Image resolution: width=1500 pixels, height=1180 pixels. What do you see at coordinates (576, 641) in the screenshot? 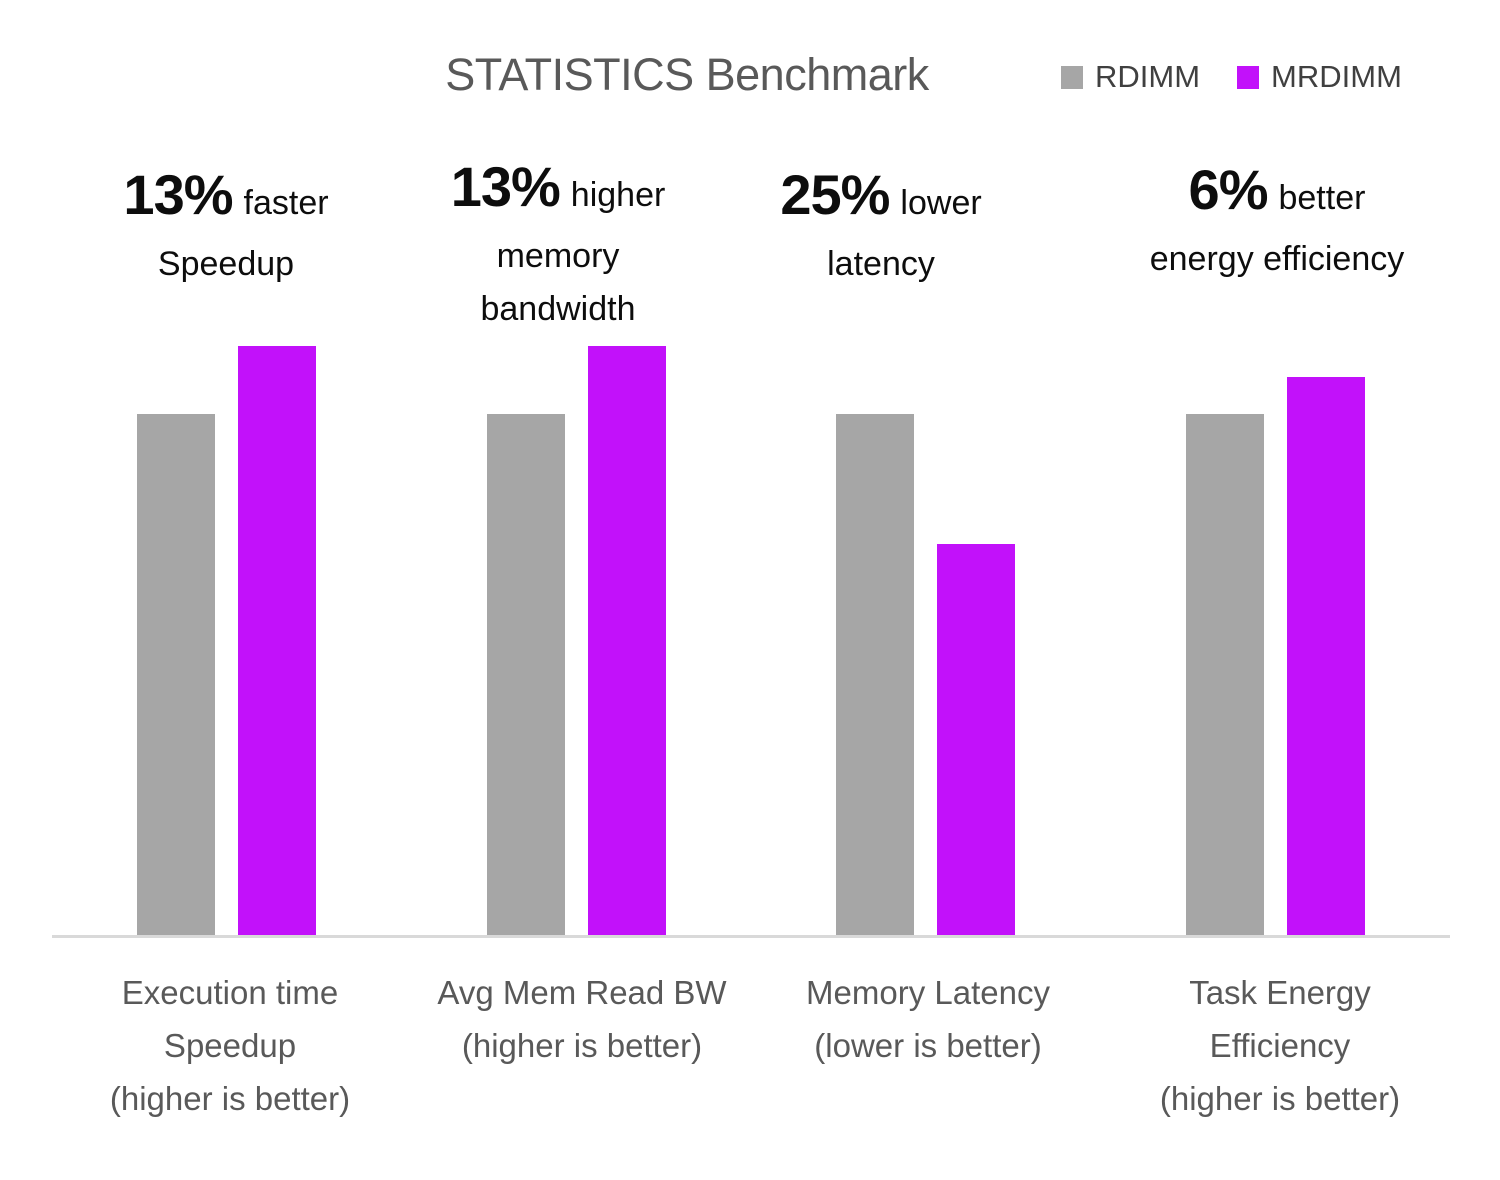
I see `bar-group-mem-read-bw` at bounding box center [576, 641].